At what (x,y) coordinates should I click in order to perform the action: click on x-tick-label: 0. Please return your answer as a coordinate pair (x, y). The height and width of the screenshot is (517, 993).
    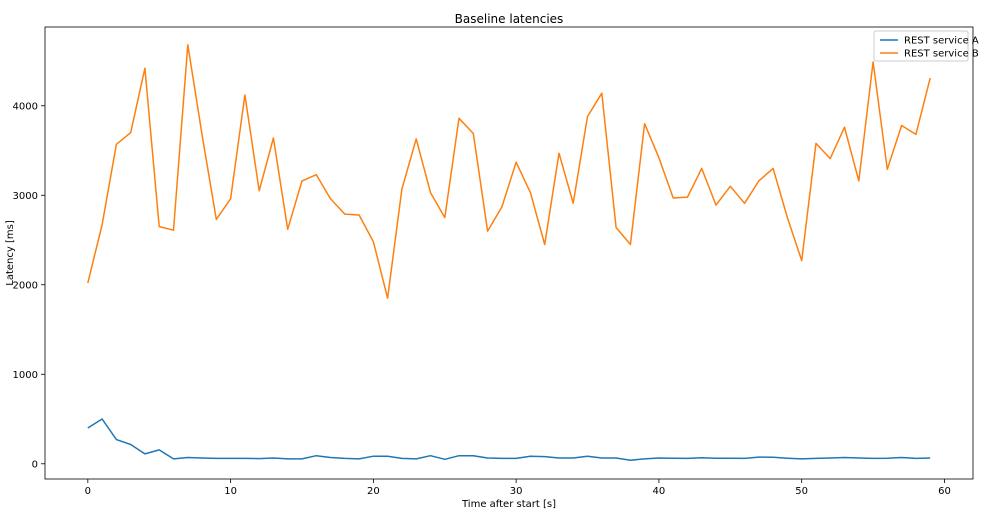
    Looking at the image, I should click on (88, 491).